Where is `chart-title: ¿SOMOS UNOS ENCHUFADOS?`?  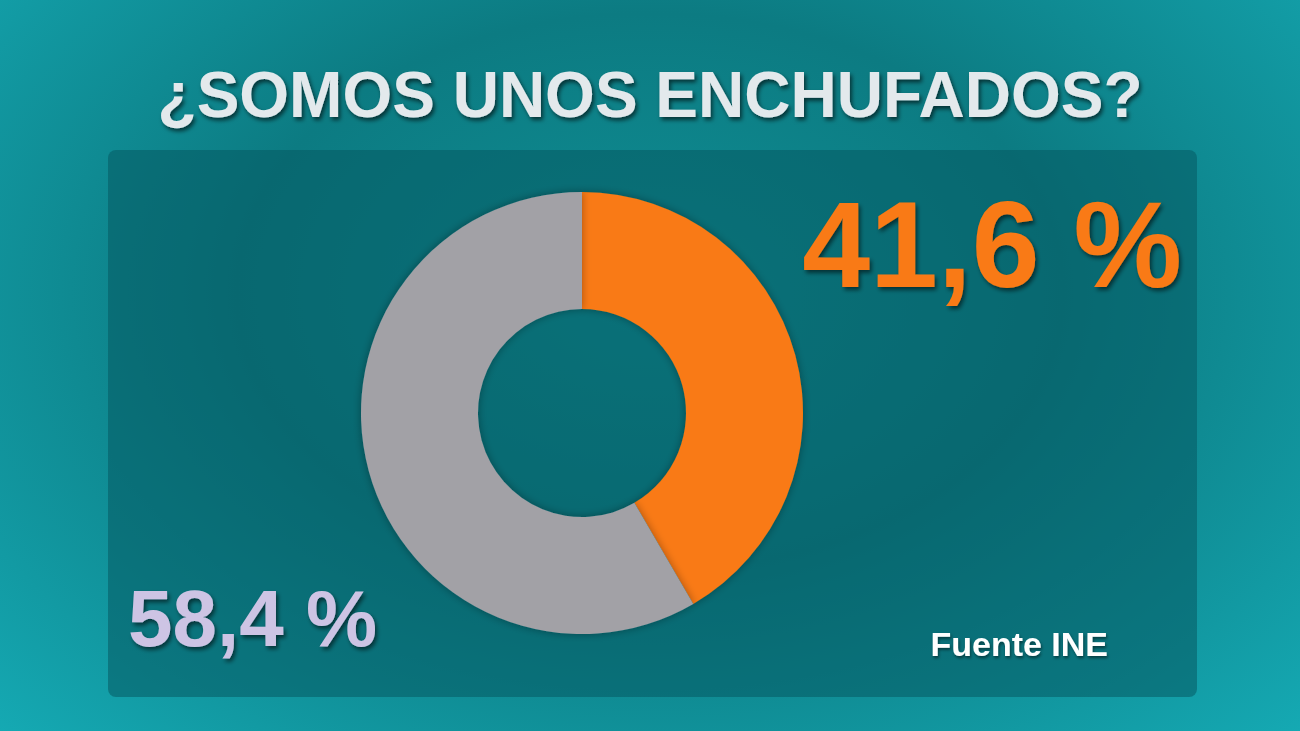 chart-title: ¿SOMOS UNOS ENCHUFADOS? is located at coordinates (650, 95).